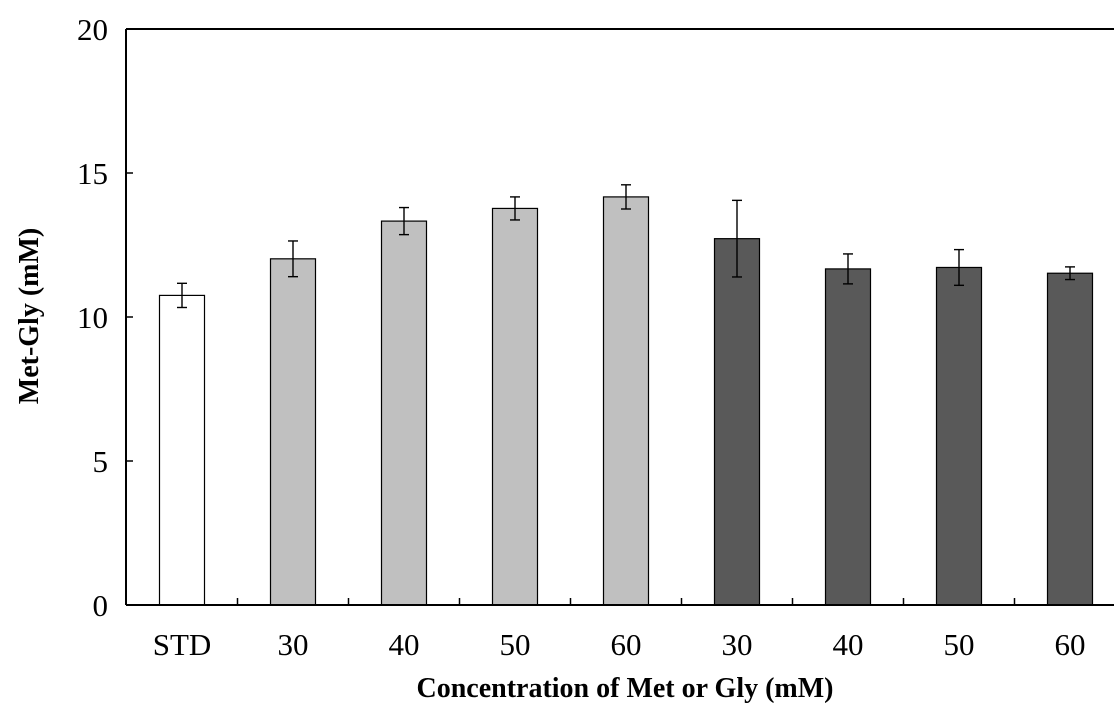  Describe the element at coordinates (626, 644) in the screenshot. I see `x-tick-label-4: 60` at that location.